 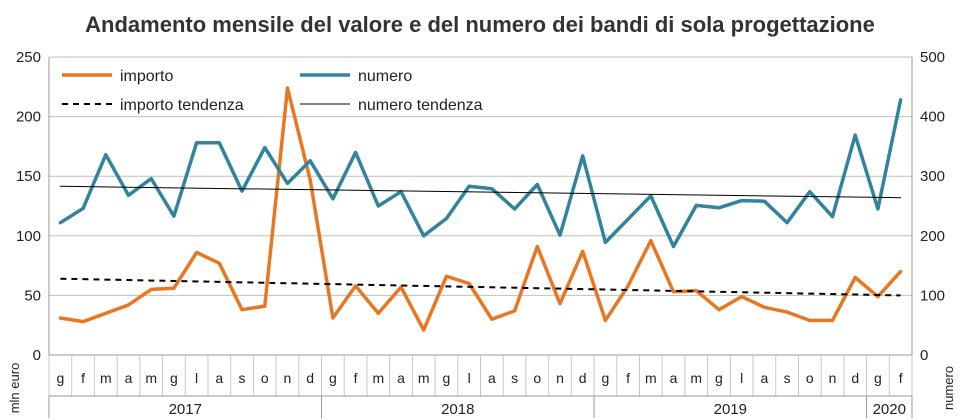 I want to click on year-label: 2020, so click(x=889, y=409).